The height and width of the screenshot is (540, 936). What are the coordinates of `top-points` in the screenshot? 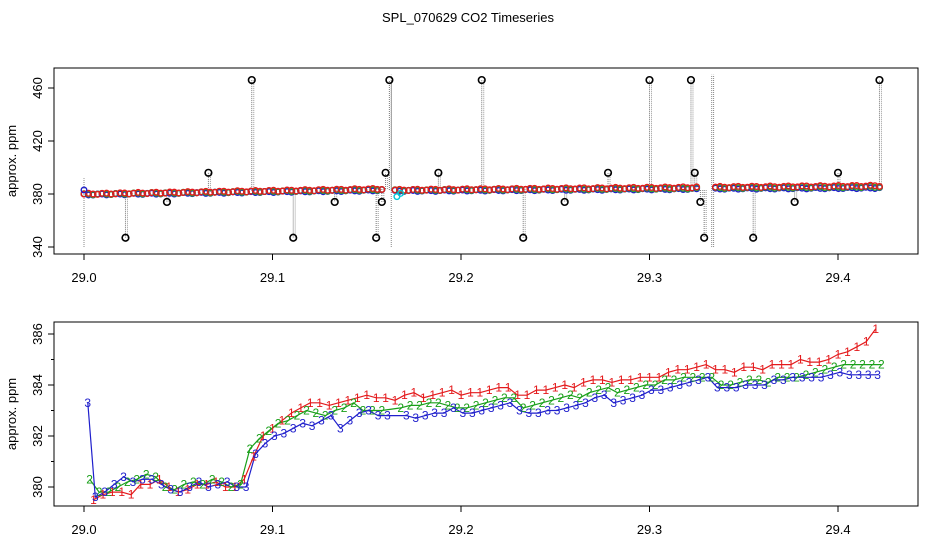 It's located at (481, 191).